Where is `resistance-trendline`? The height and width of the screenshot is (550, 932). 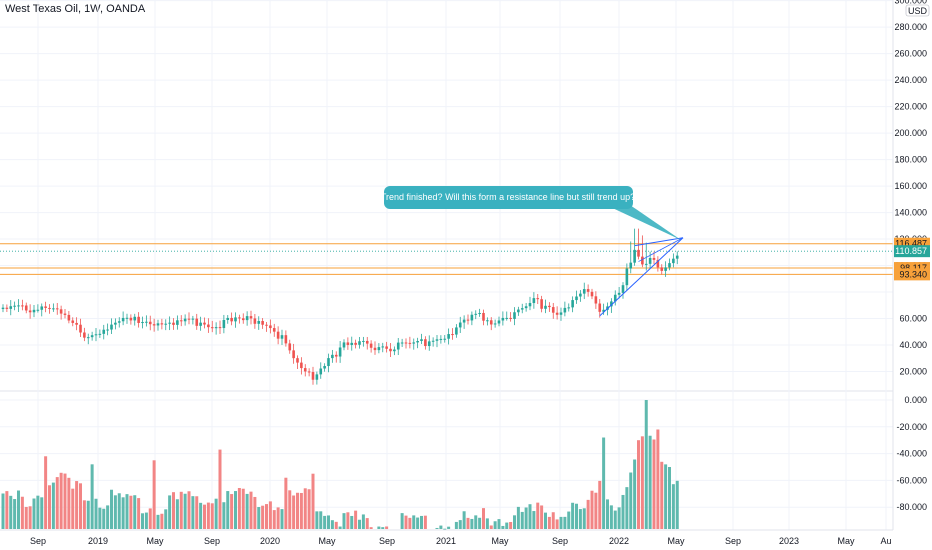
resistance-trendline is located at coordinates (659, 242).